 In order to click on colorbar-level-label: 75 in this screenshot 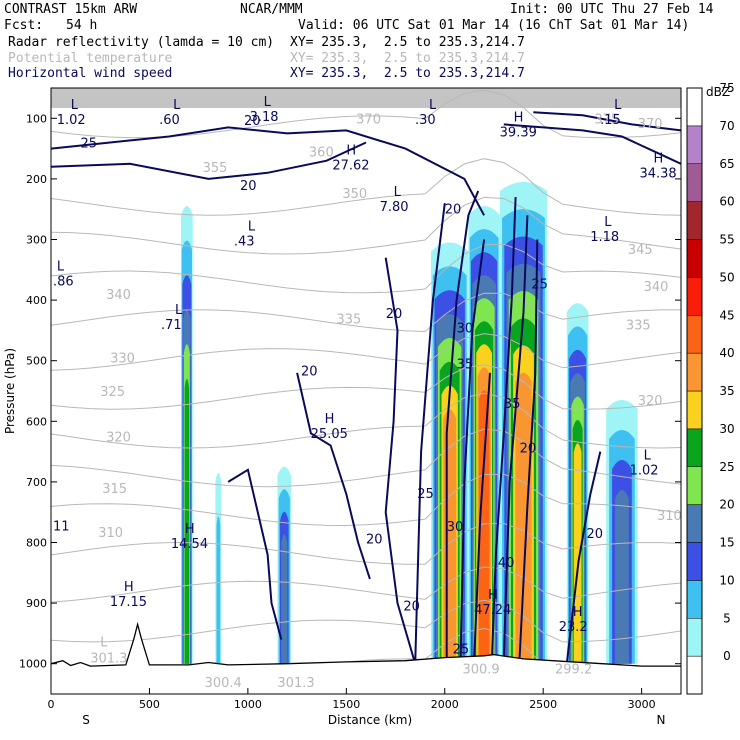, I will do `click(726, 88)`.